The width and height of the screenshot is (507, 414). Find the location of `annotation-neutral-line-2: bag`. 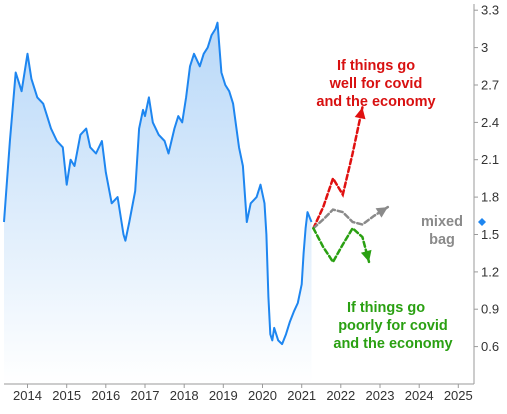

annotation-neutral-line-2: bag is located at coordinates (442, 240).